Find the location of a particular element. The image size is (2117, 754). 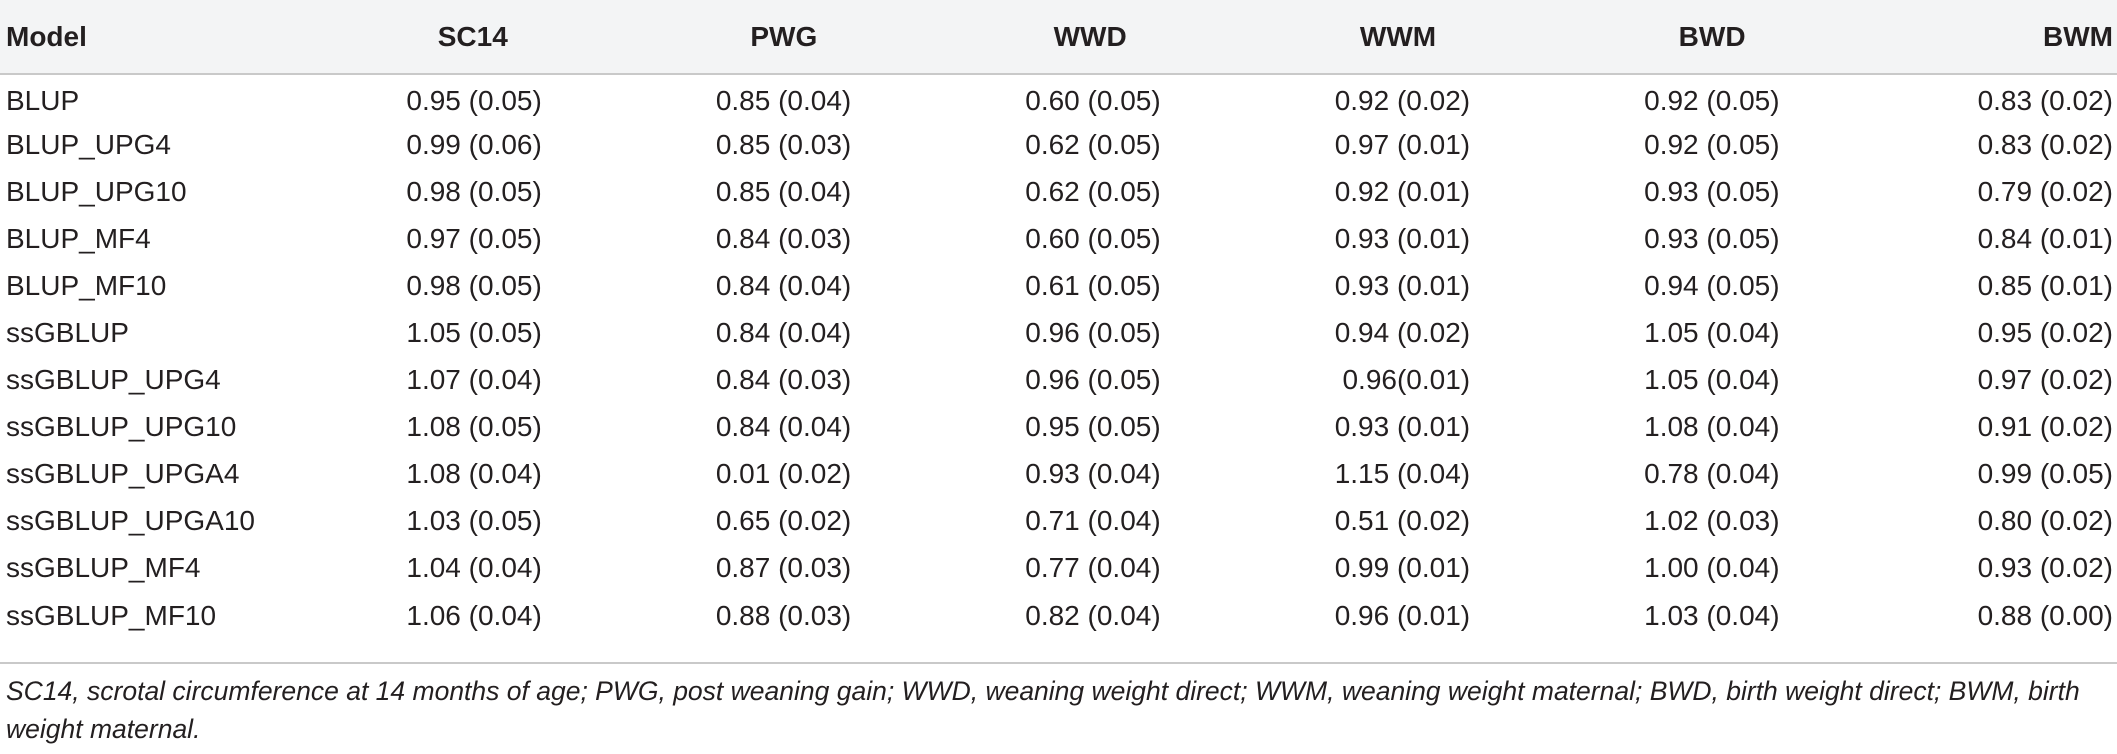

cell-wwm: 0.96(0.01) is located at coordinates (1406, 380).